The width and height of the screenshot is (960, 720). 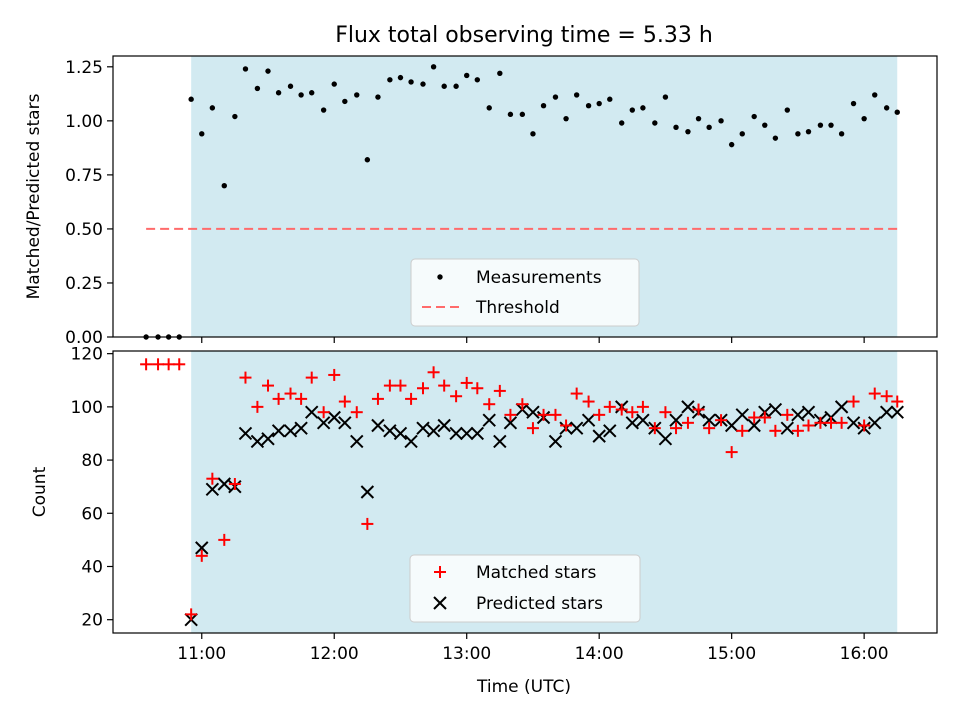 What do you see at coordinates (92, 621) in the screenshot?
I see `y-tick-label: 20` at bounding box center [92, 621].